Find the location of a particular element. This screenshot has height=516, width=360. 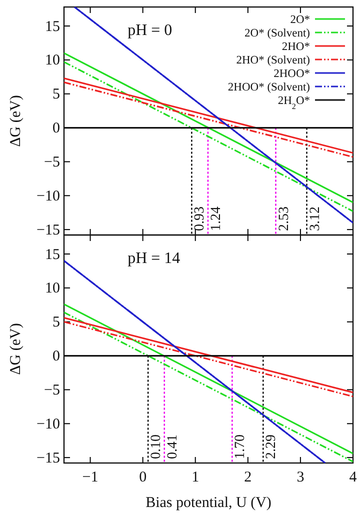

x-tick-label: 1 is located at coordinates (196, 478).